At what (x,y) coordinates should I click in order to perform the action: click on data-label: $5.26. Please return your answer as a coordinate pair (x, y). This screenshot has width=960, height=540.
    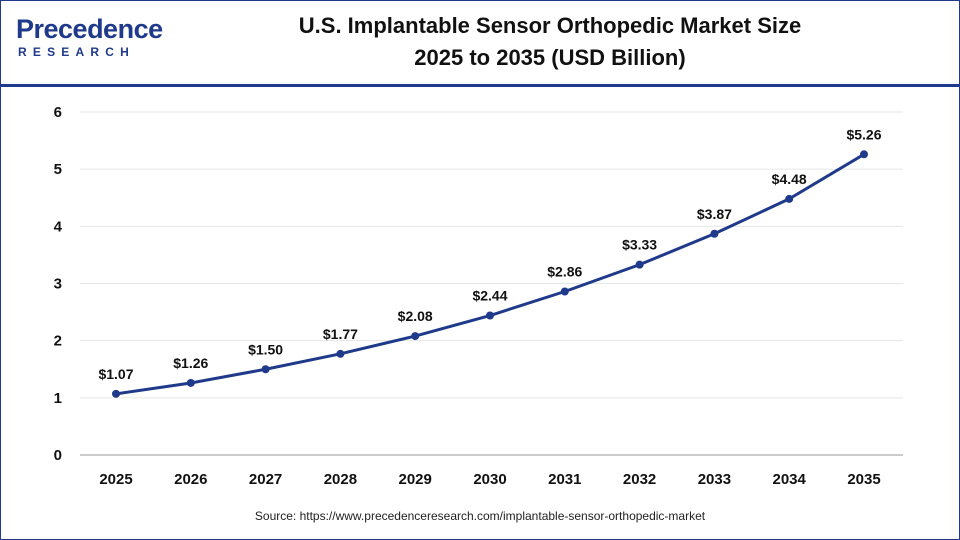
    Looking at the image, I should click on (863, 134).